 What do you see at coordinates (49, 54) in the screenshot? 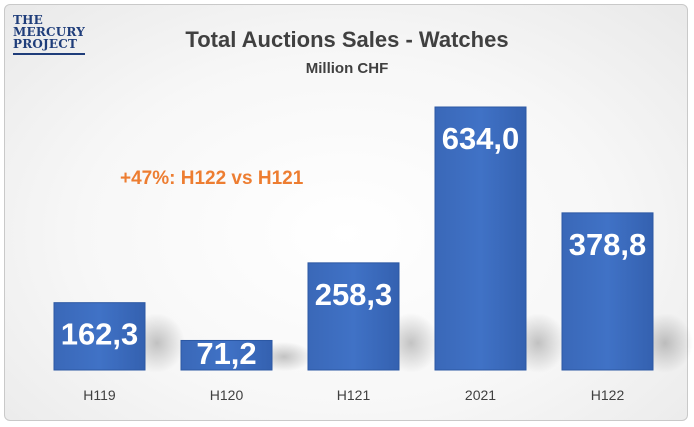
I see `logo-underline` at bounding box center [49, 54].